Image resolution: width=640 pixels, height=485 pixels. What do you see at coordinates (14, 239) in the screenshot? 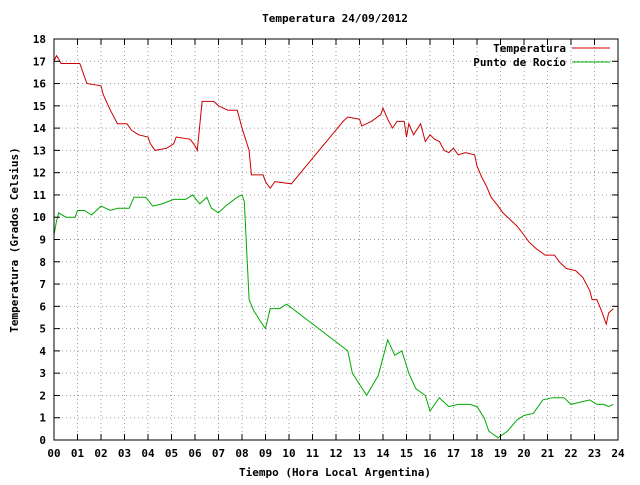
I see `y-axis-label: Temperatura (Grados Celsius)` at bounding box center [14, 239].